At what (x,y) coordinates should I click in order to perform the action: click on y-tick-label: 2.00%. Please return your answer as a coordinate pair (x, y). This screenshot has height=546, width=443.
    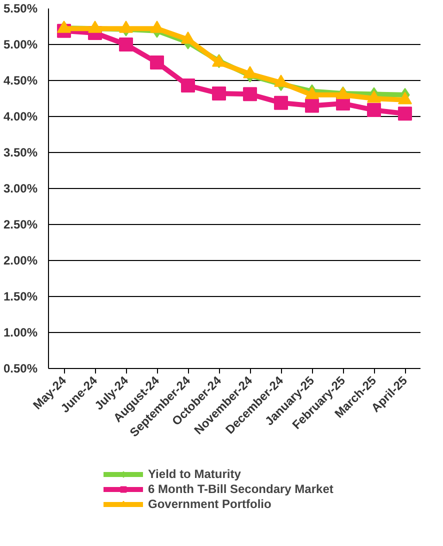
    Looking at the image, I should click on (20, 261).